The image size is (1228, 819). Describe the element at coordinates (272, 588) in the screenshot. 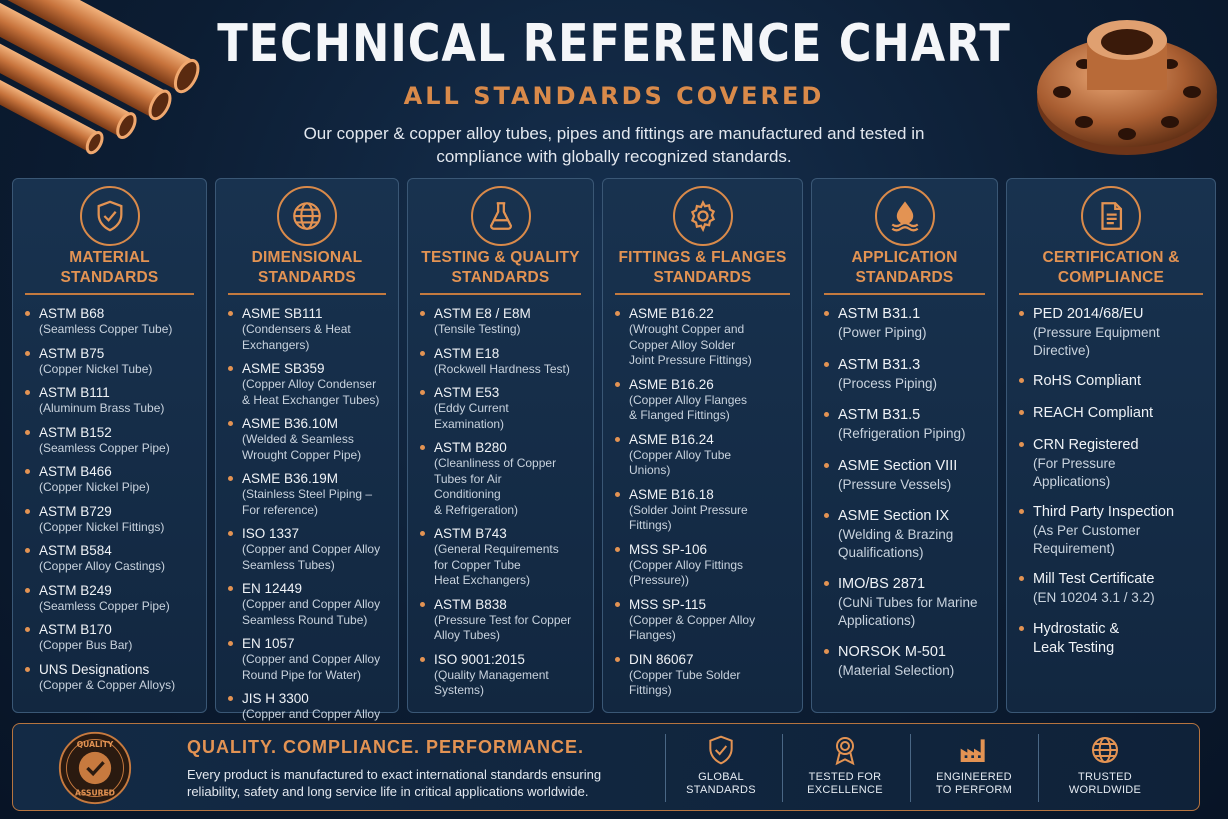

I see `standard-code: EN 12449` at that location.